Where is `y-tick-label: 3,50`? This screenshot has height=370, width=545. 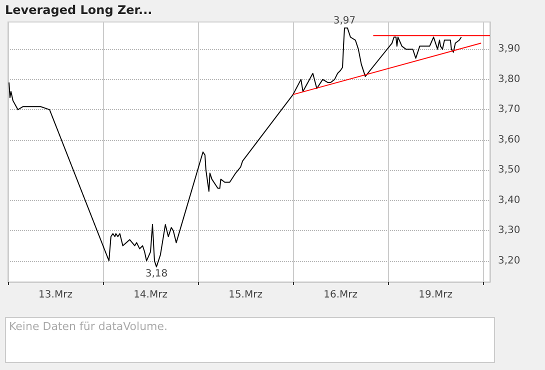
y-tick-label: 3,50 is located at coordinates (509, 170).